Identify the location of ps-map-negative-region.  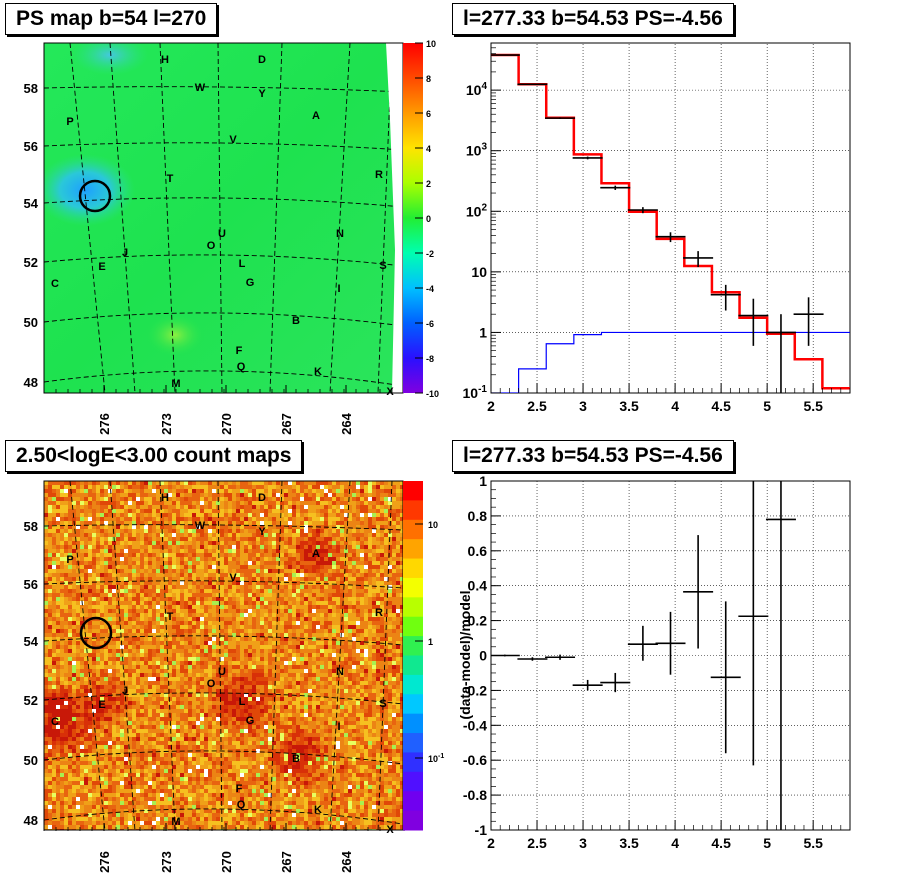
(89, 190).